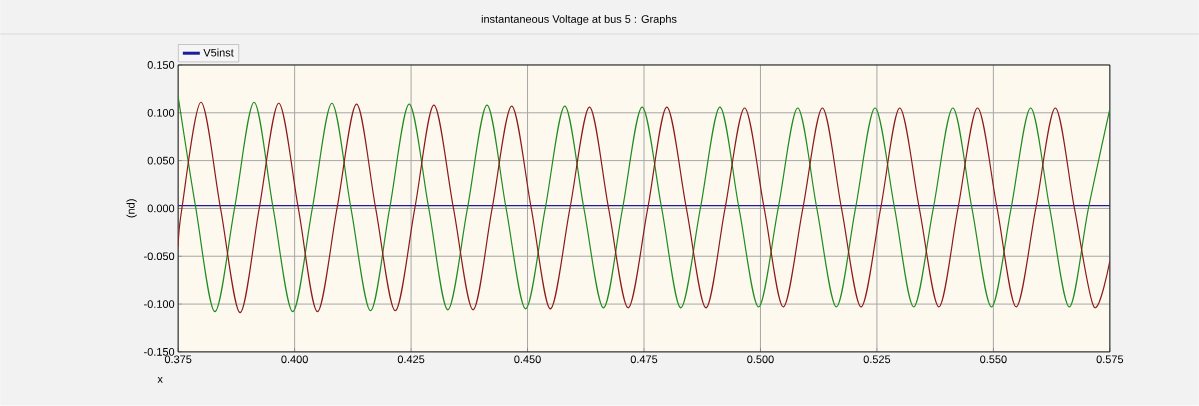 This screenshot has height=406, width=1199. I want to click on x-tick-label: 0.450, so click(527, 359).